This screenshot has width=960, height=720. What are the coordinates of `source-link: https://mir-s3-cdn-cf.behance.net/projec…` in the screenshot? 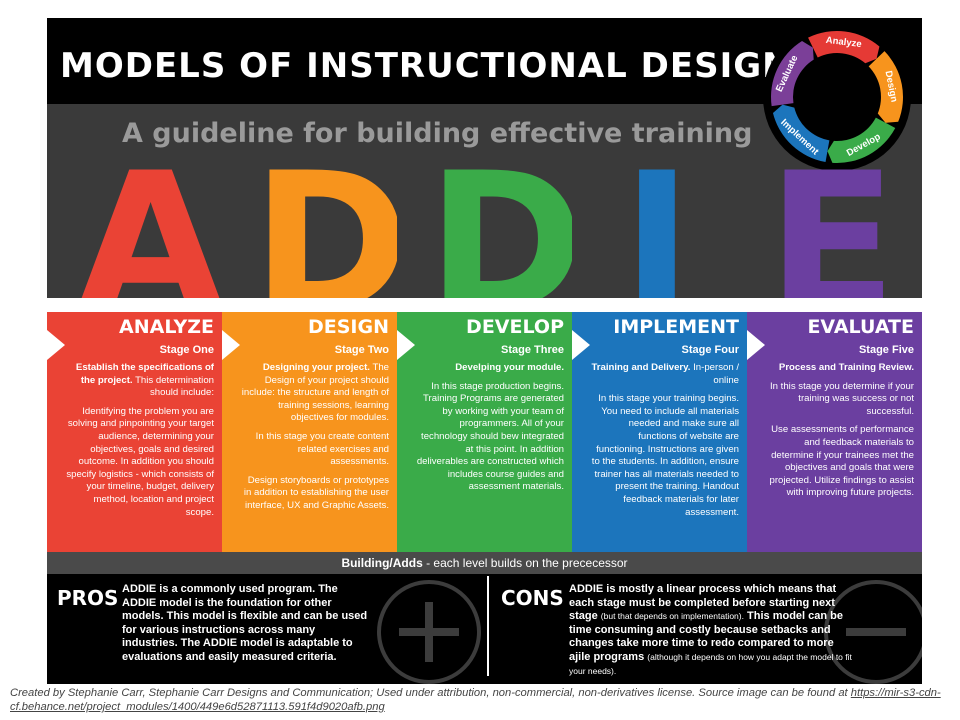 It's located at (475, 700).